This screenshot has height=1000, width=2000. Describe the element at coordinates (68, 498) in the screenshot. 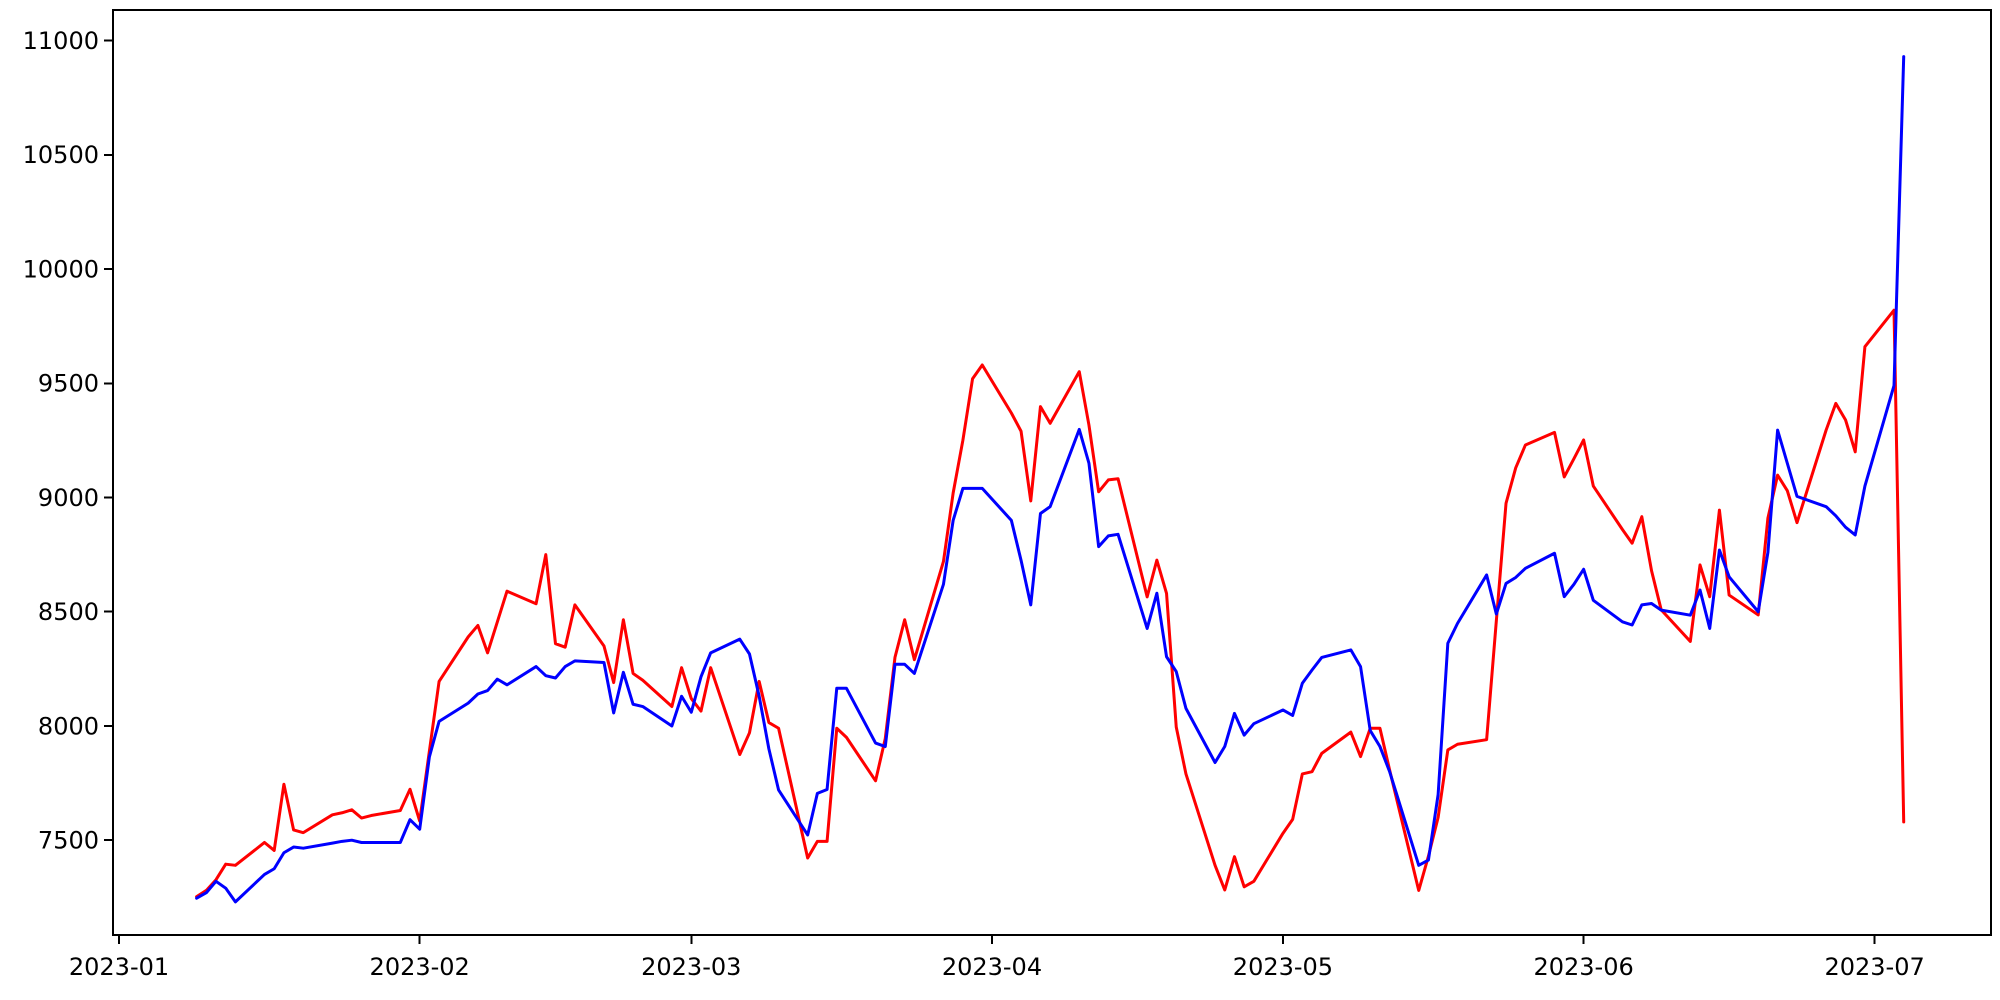

I see `y-tick-label: 9000` at that location.